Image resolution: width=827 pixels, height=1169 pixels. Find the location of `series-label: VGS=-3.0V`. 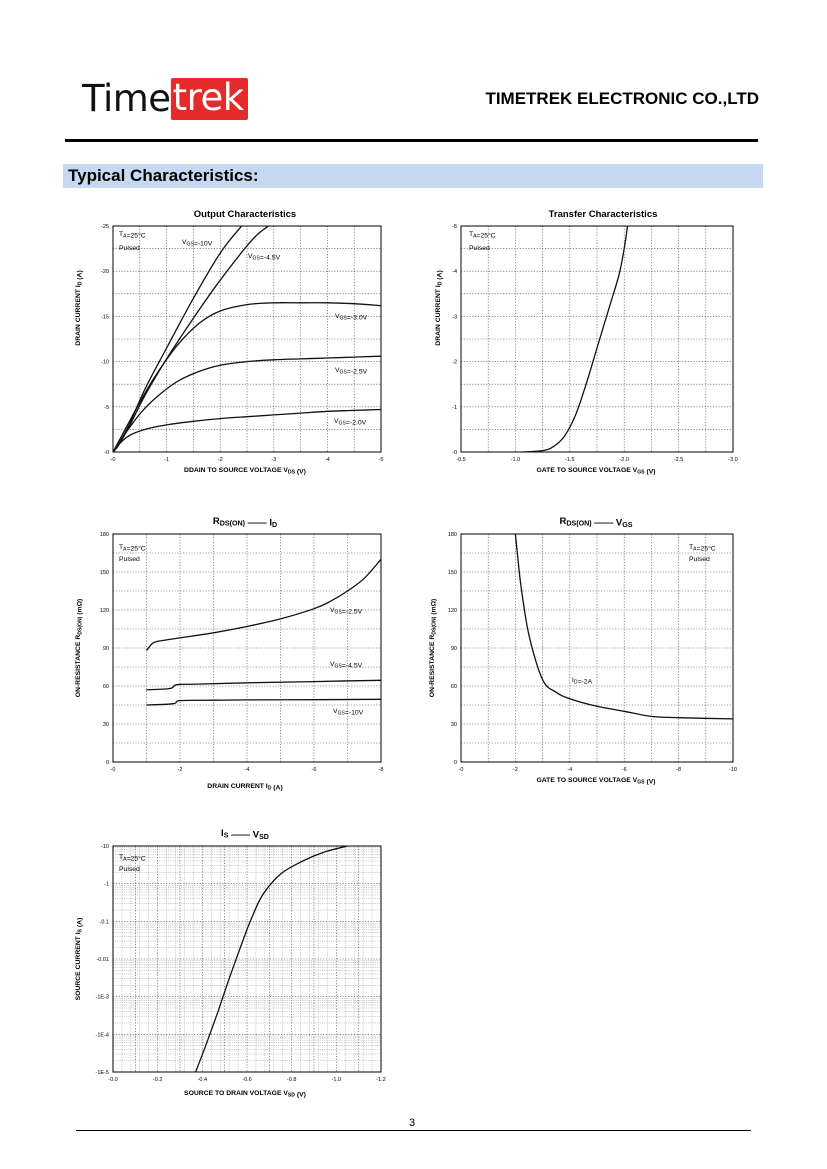

series-label: VGS=-3.0V is located at coordinates (351, 317).